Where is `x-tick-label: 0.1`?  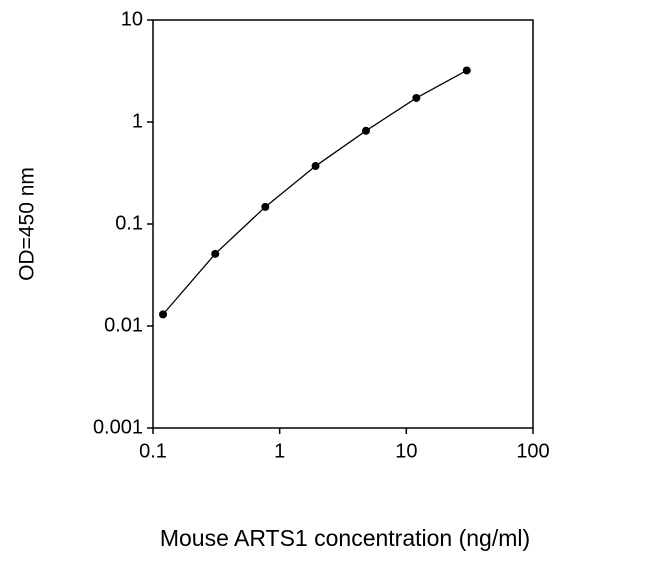 x-tick-label: 0.1 is located at coordinates (153, 451).